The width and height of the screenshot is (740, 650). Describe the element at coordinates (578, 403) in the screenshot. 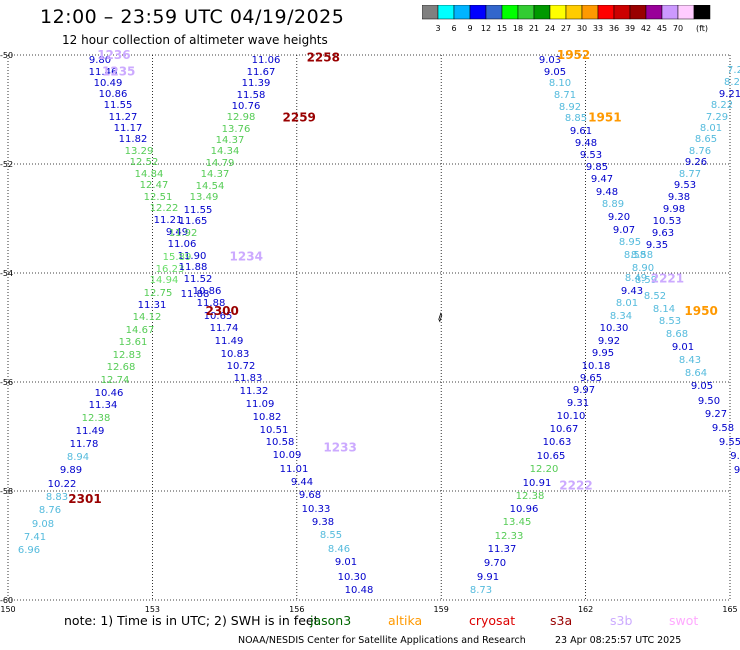

I see `swh-value-label: 9.31` at that location.